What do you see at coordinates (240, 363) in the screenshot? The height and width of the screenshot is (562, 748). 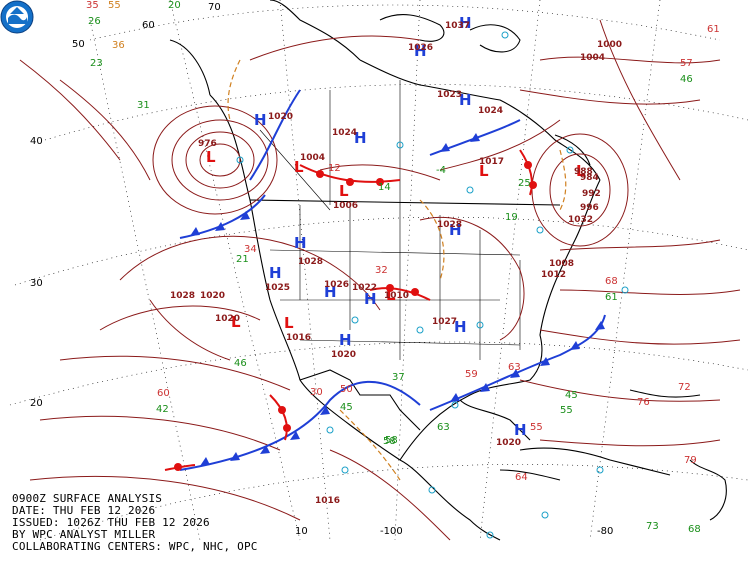 I see `svg-text: 46` at bounding box center [240, 363].